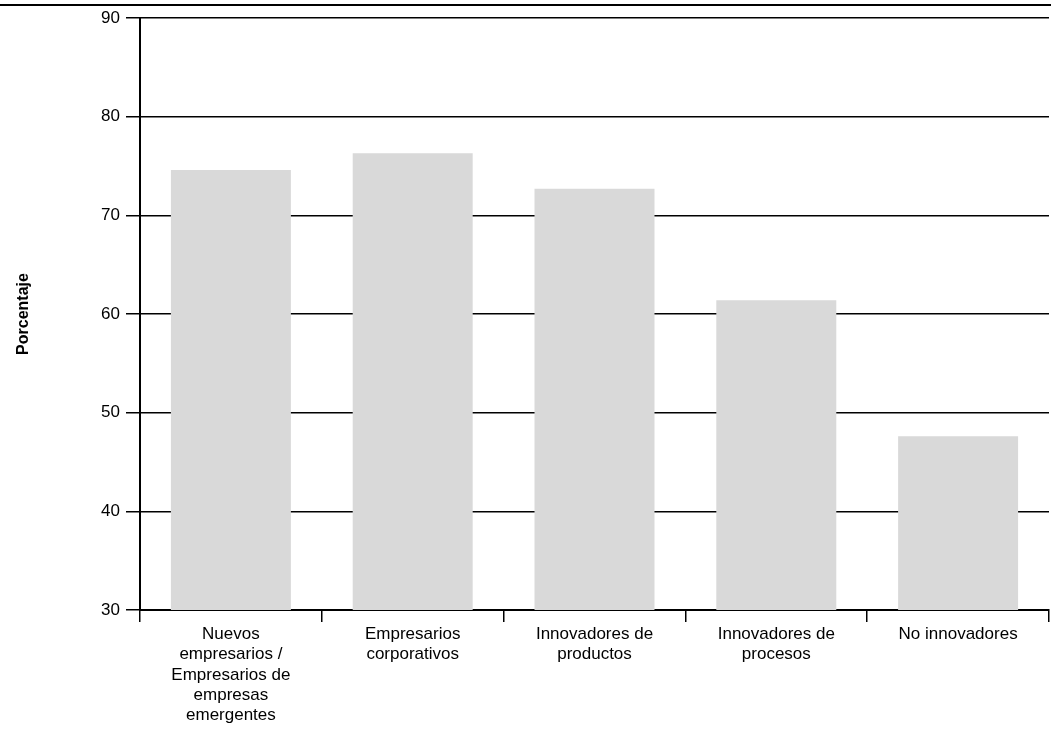 This screenshot has width=1051, height=738. I want to click on y-tick-label: 30, so click(110, 609).